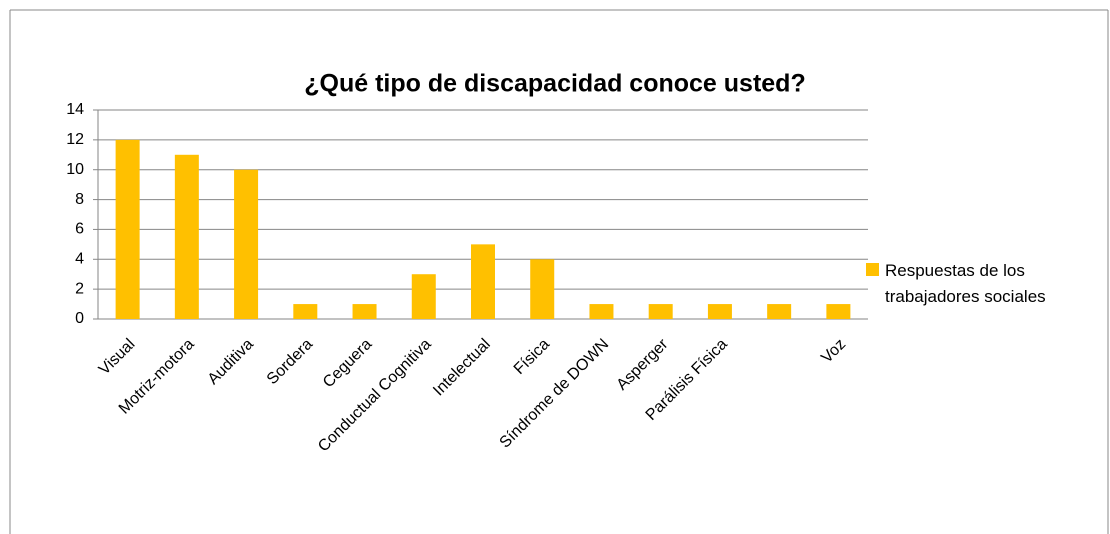 This screenshot has width=1110, height=534. What do you see at coordinates (965, 283) in the screenshot?
I see `legend-label: Respuestas de los trabajadores sociales` at bounding box center [965, 283].